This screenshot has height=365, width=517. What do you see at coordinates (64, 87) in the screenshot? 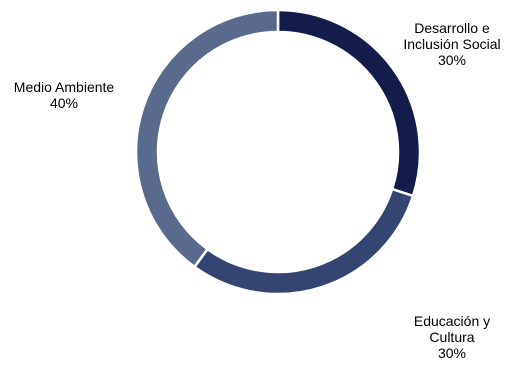
I see `slice-label-line: Medio Ambiente` at bounding box center [64, 87].